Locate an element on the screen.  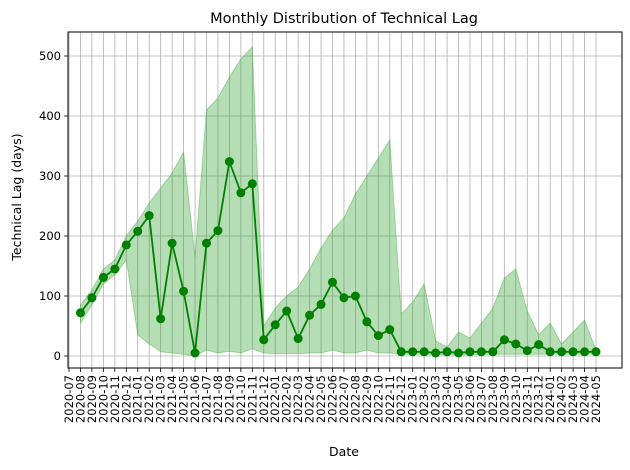
x-tick-label: 2020-08 is located at coordinates (80, 399).